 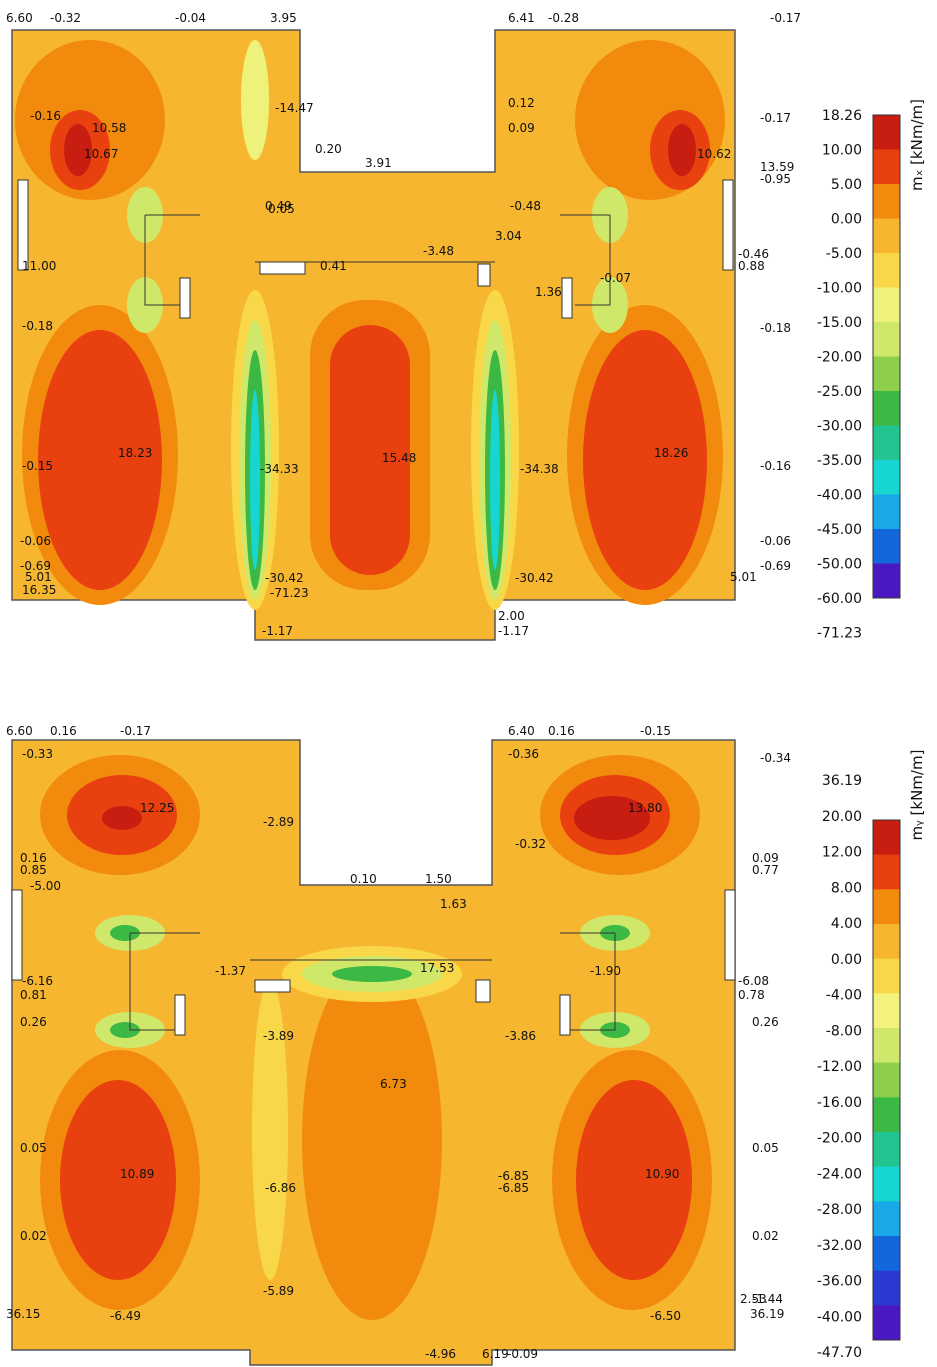 I want to click on value-label: 36.15, so click(x=23, y=1314).